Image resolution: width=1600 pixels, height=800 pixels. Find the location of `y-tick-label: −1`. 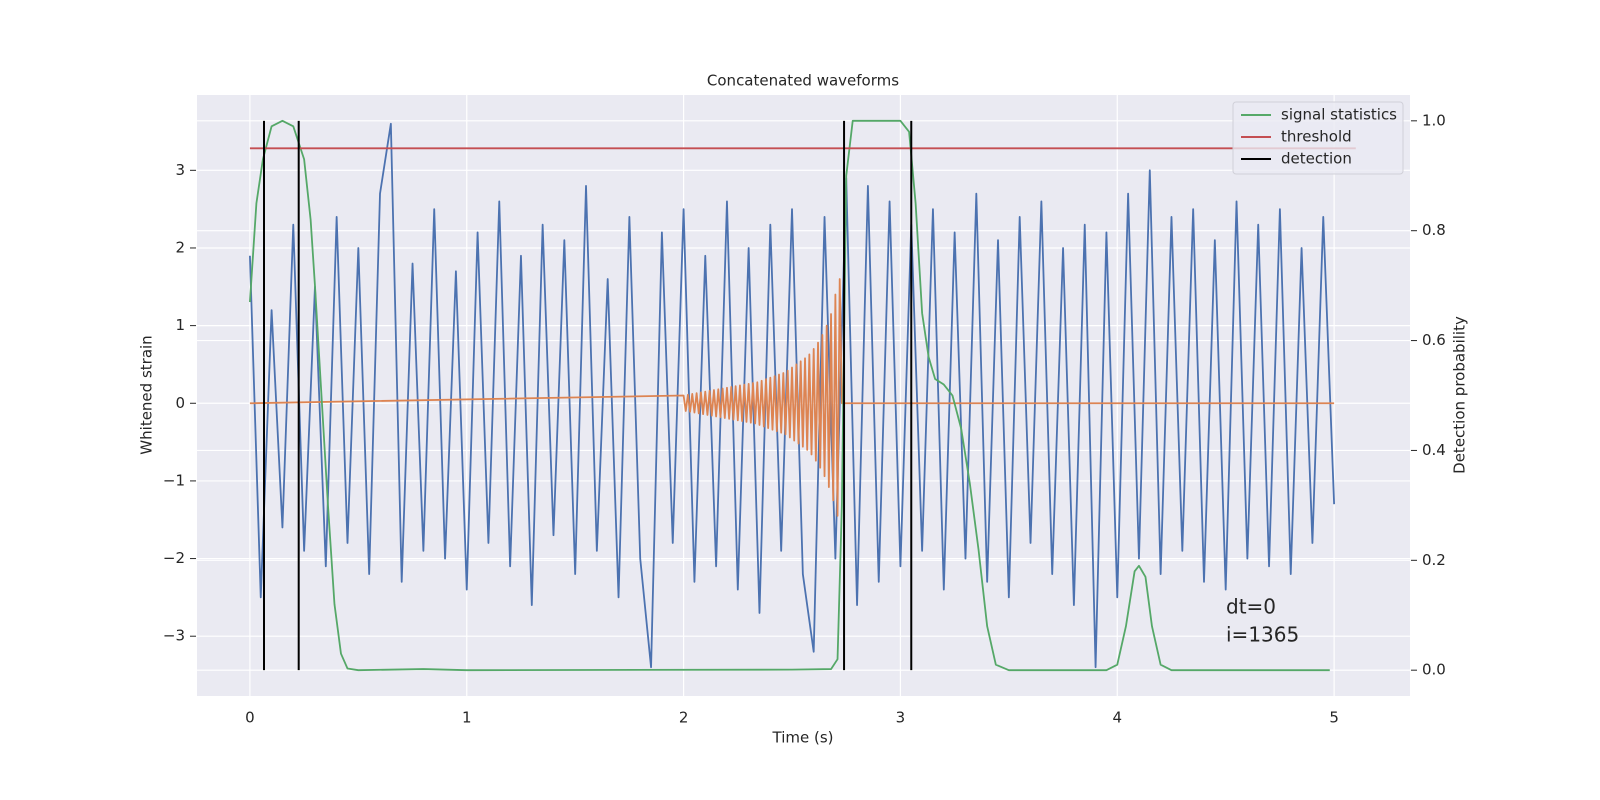

y-tick-label: −1 is located at coordinates (174, 480).